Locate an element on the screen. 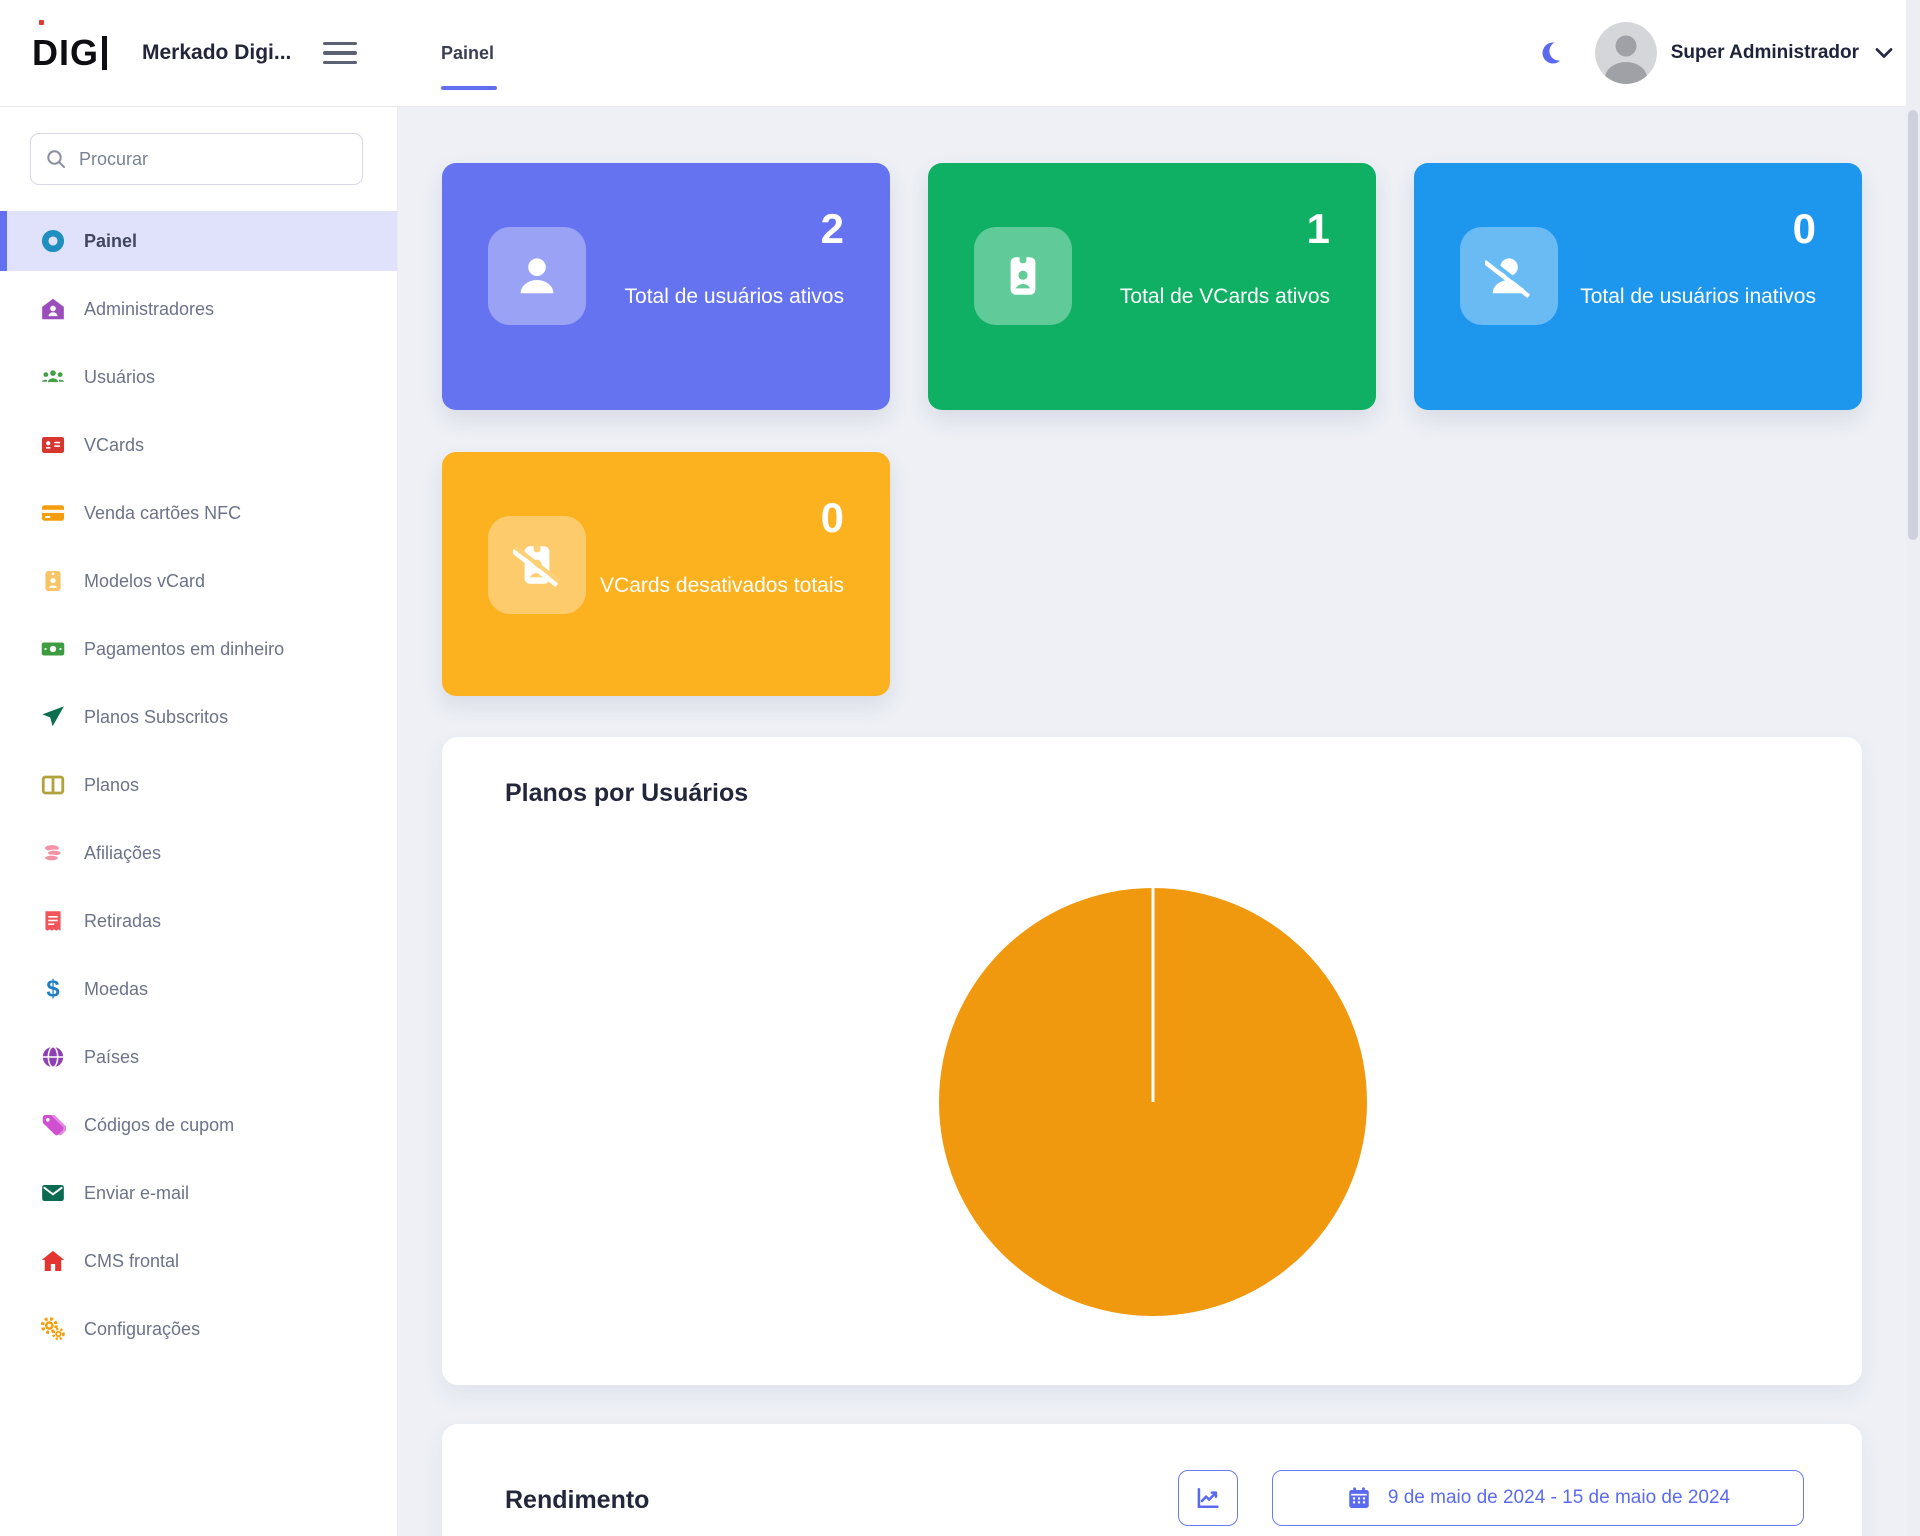  sidebar-item-label: VCards is located at coordinates (114, 444).